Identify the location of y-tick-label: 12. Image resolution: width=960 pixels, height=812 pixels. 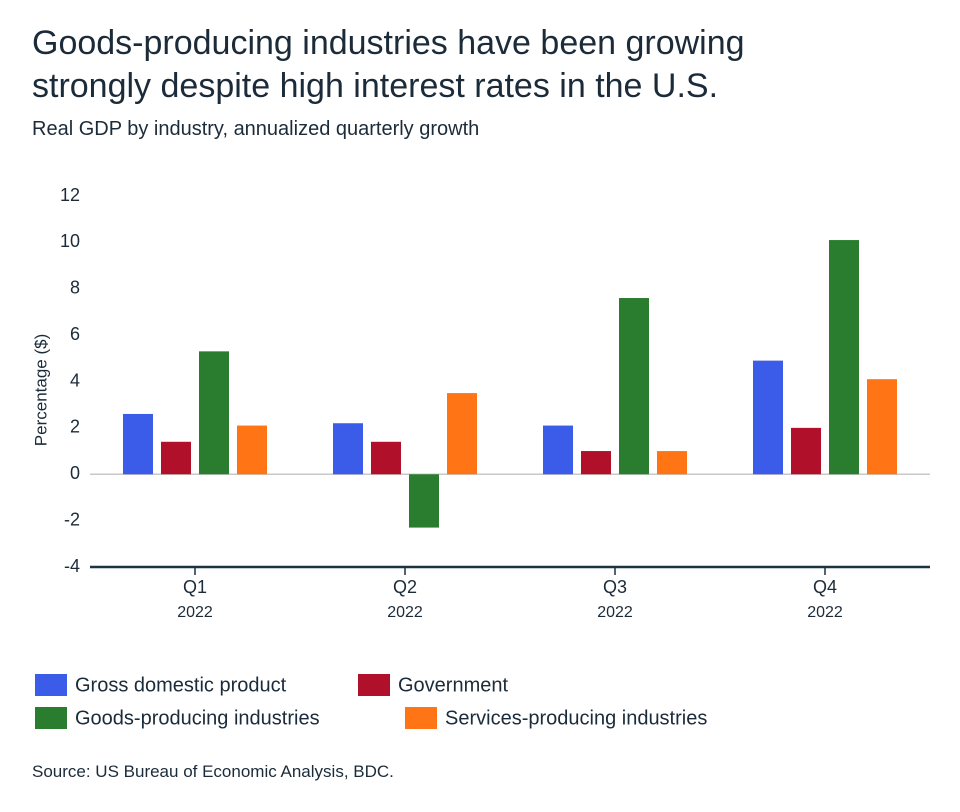
(70, 195).